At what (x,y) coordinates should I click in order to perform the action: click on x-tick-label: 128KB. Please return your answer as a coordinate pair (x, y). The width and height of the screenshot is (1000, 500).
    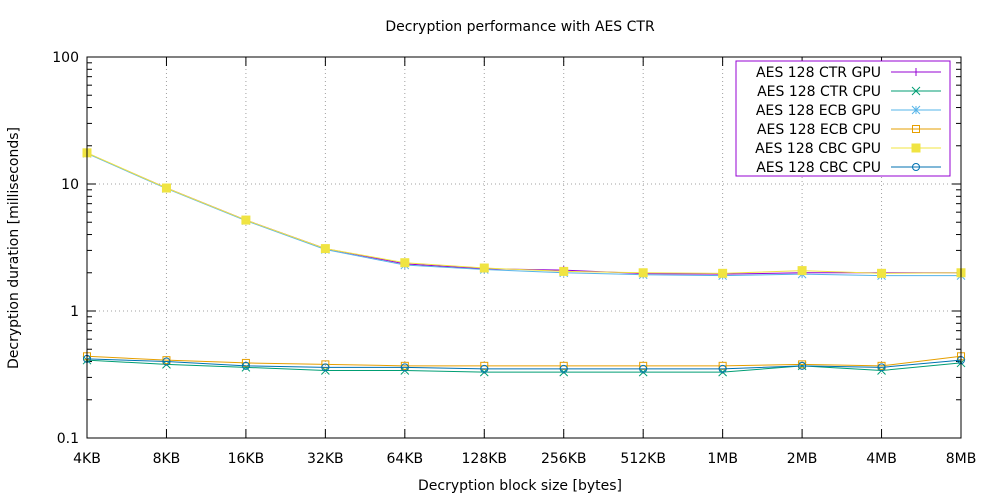
    Looking at the image, I should click on (485, 459).